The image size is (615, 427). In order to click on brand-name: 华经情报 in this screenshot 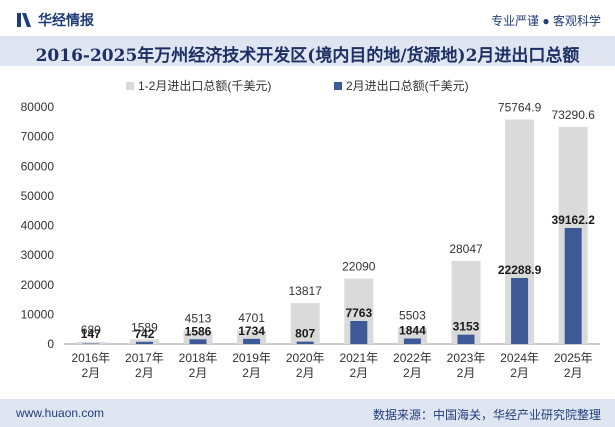, I will do `click(66, 20)`.